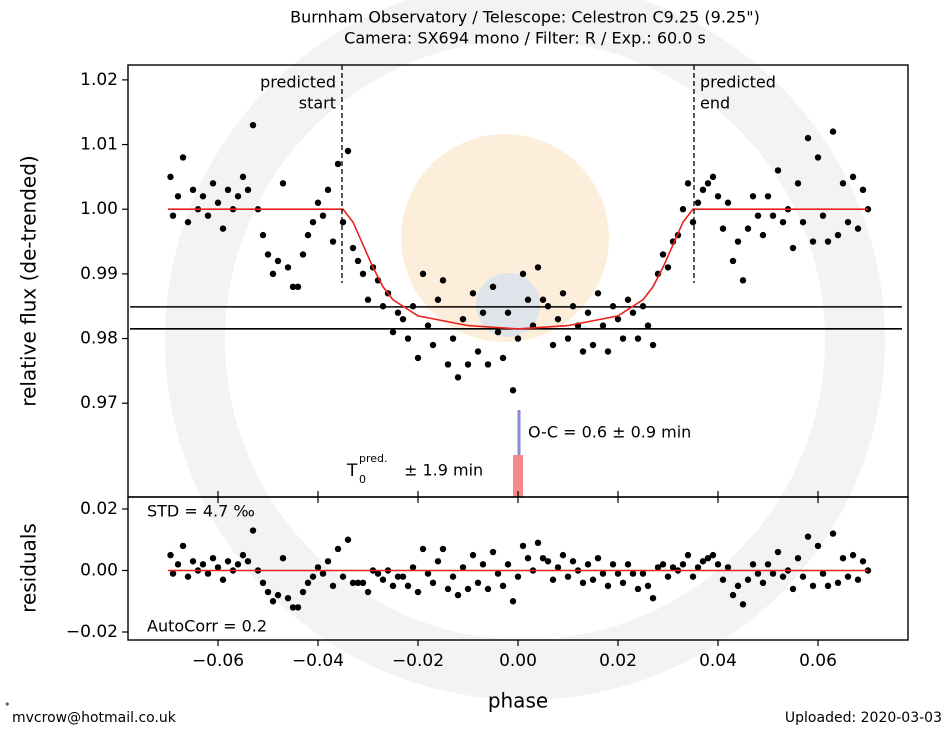 Image resolution: width=946 pixels, height=729 pixels. What do you see at coordinates (715, 103) in the screenshot?
I see `predicted-label: end` at bounding box center [715, 103].